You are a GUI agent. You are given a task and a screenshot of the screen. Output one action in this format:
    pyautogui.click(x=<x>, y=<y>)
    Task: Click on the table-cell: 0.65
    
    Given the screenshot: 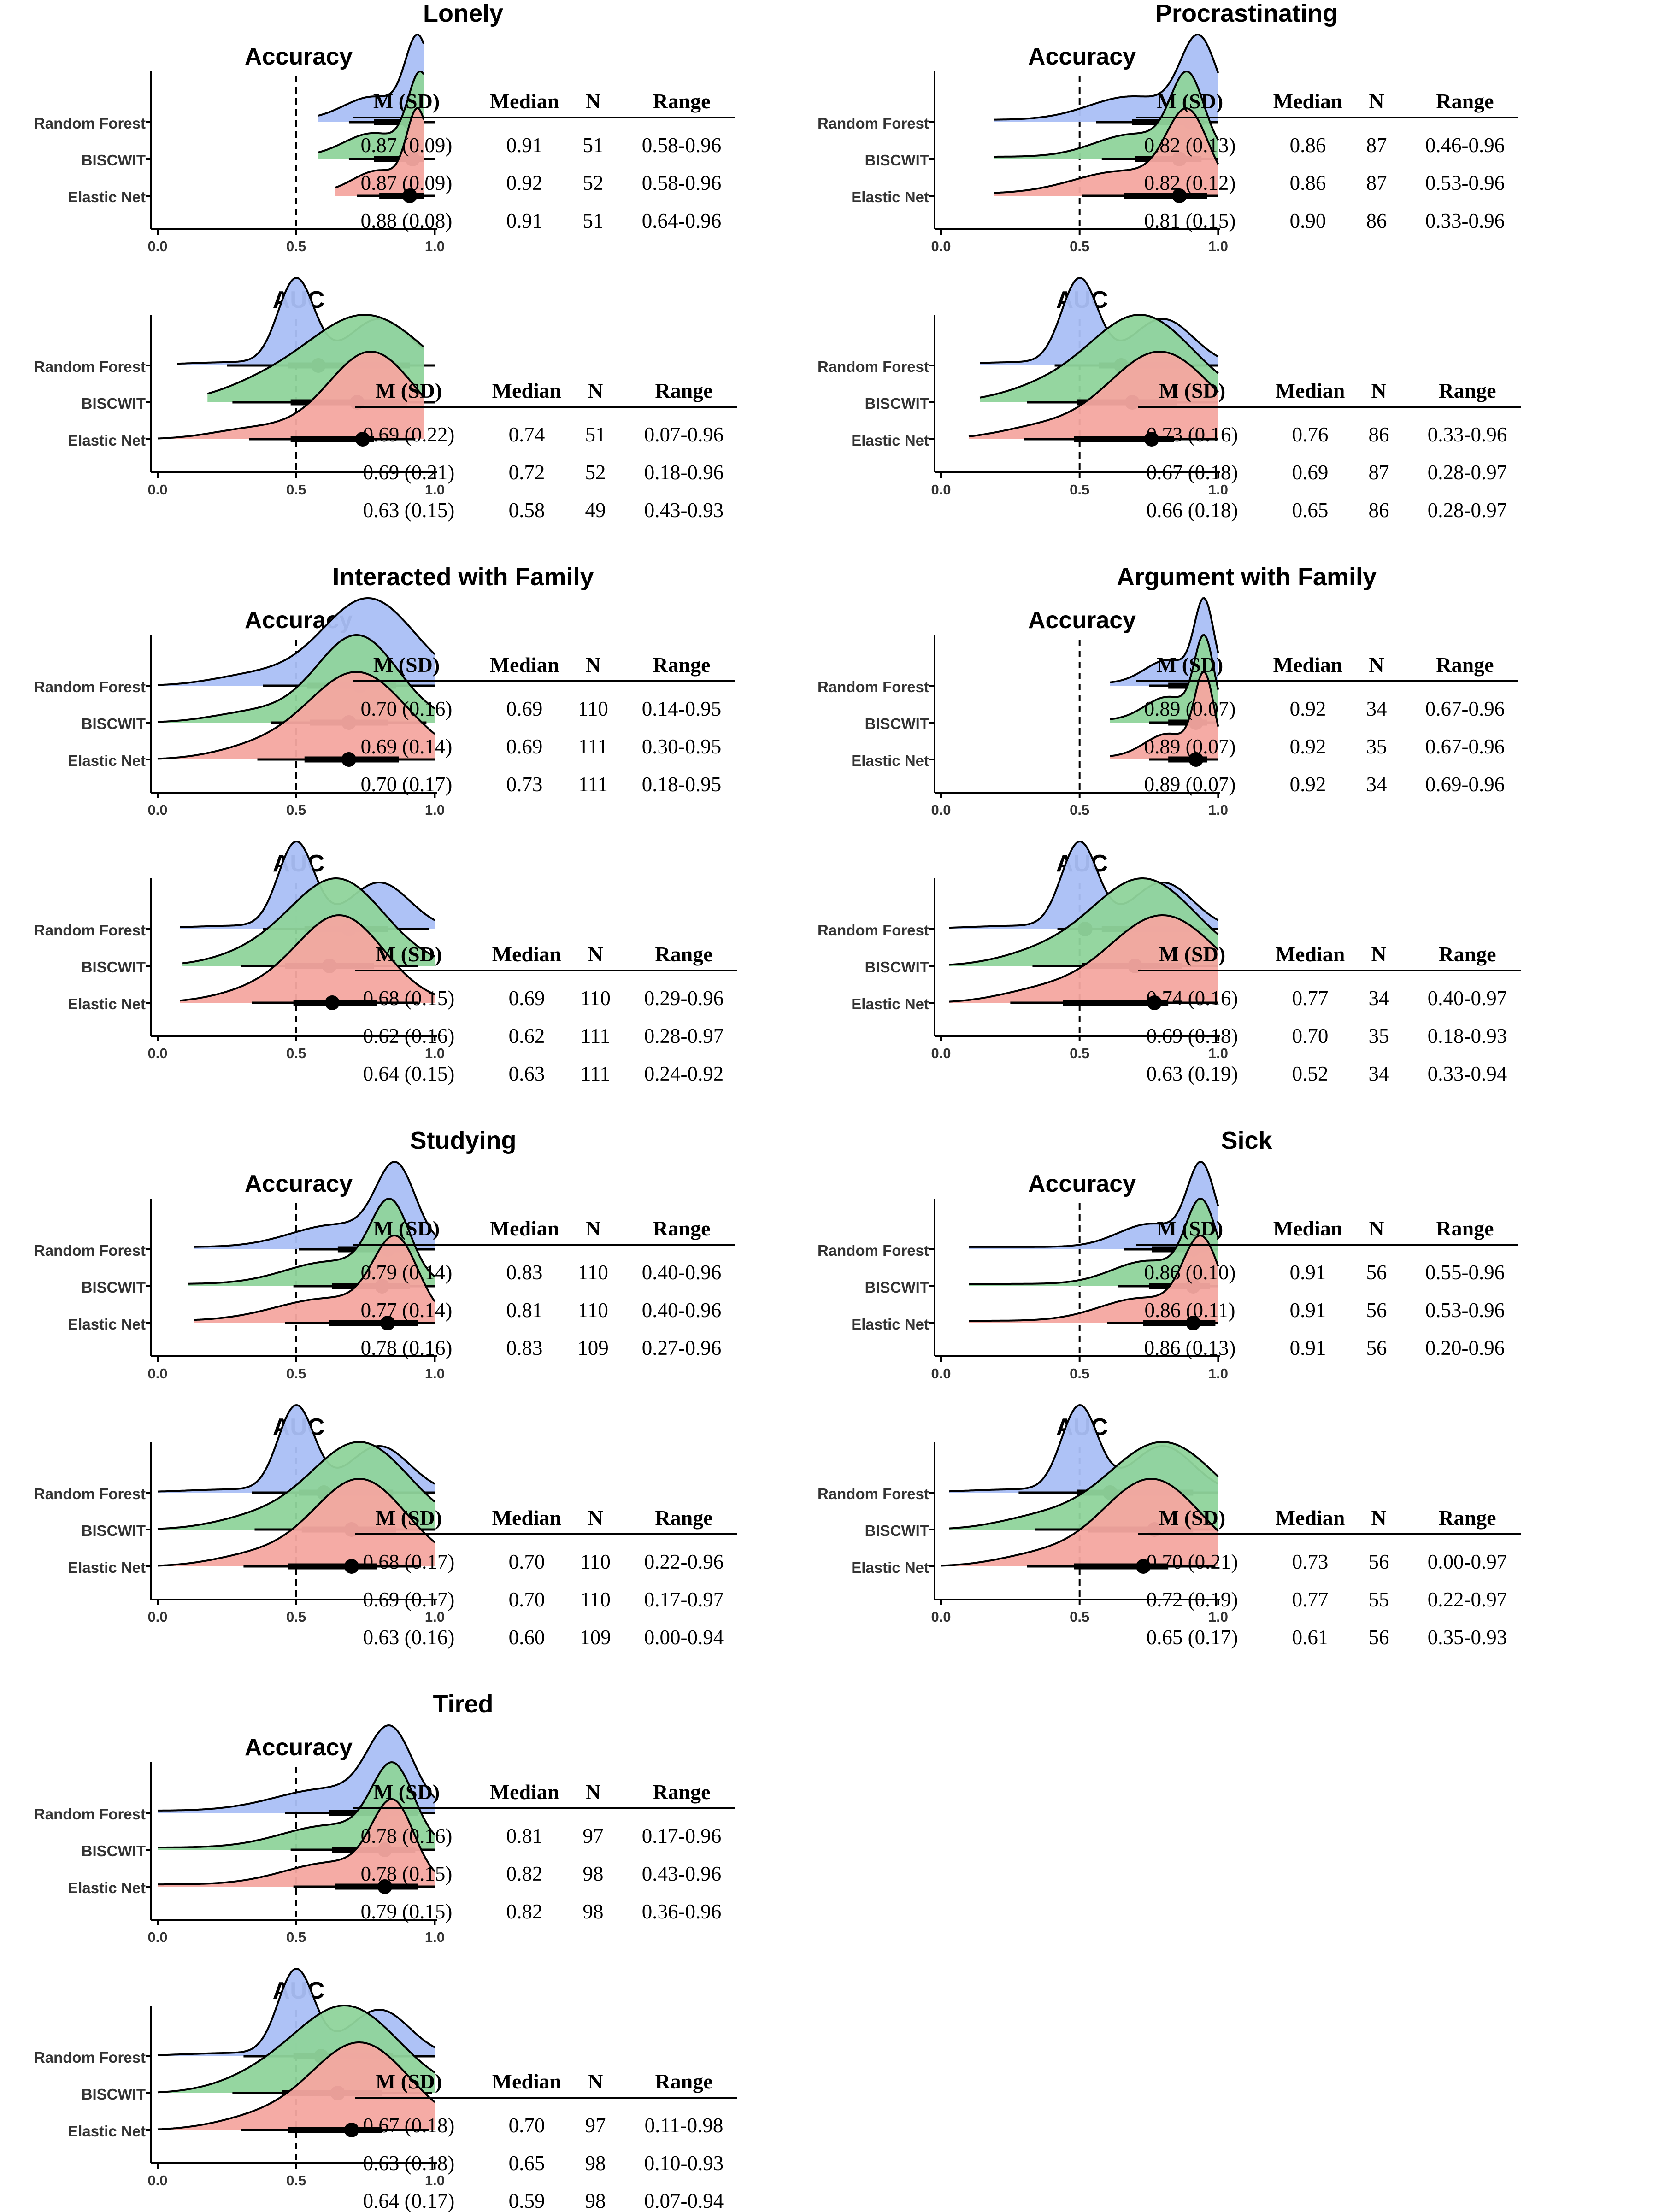 What is the action you would take?
    pyautogui.click(x=527, y=2163)
    